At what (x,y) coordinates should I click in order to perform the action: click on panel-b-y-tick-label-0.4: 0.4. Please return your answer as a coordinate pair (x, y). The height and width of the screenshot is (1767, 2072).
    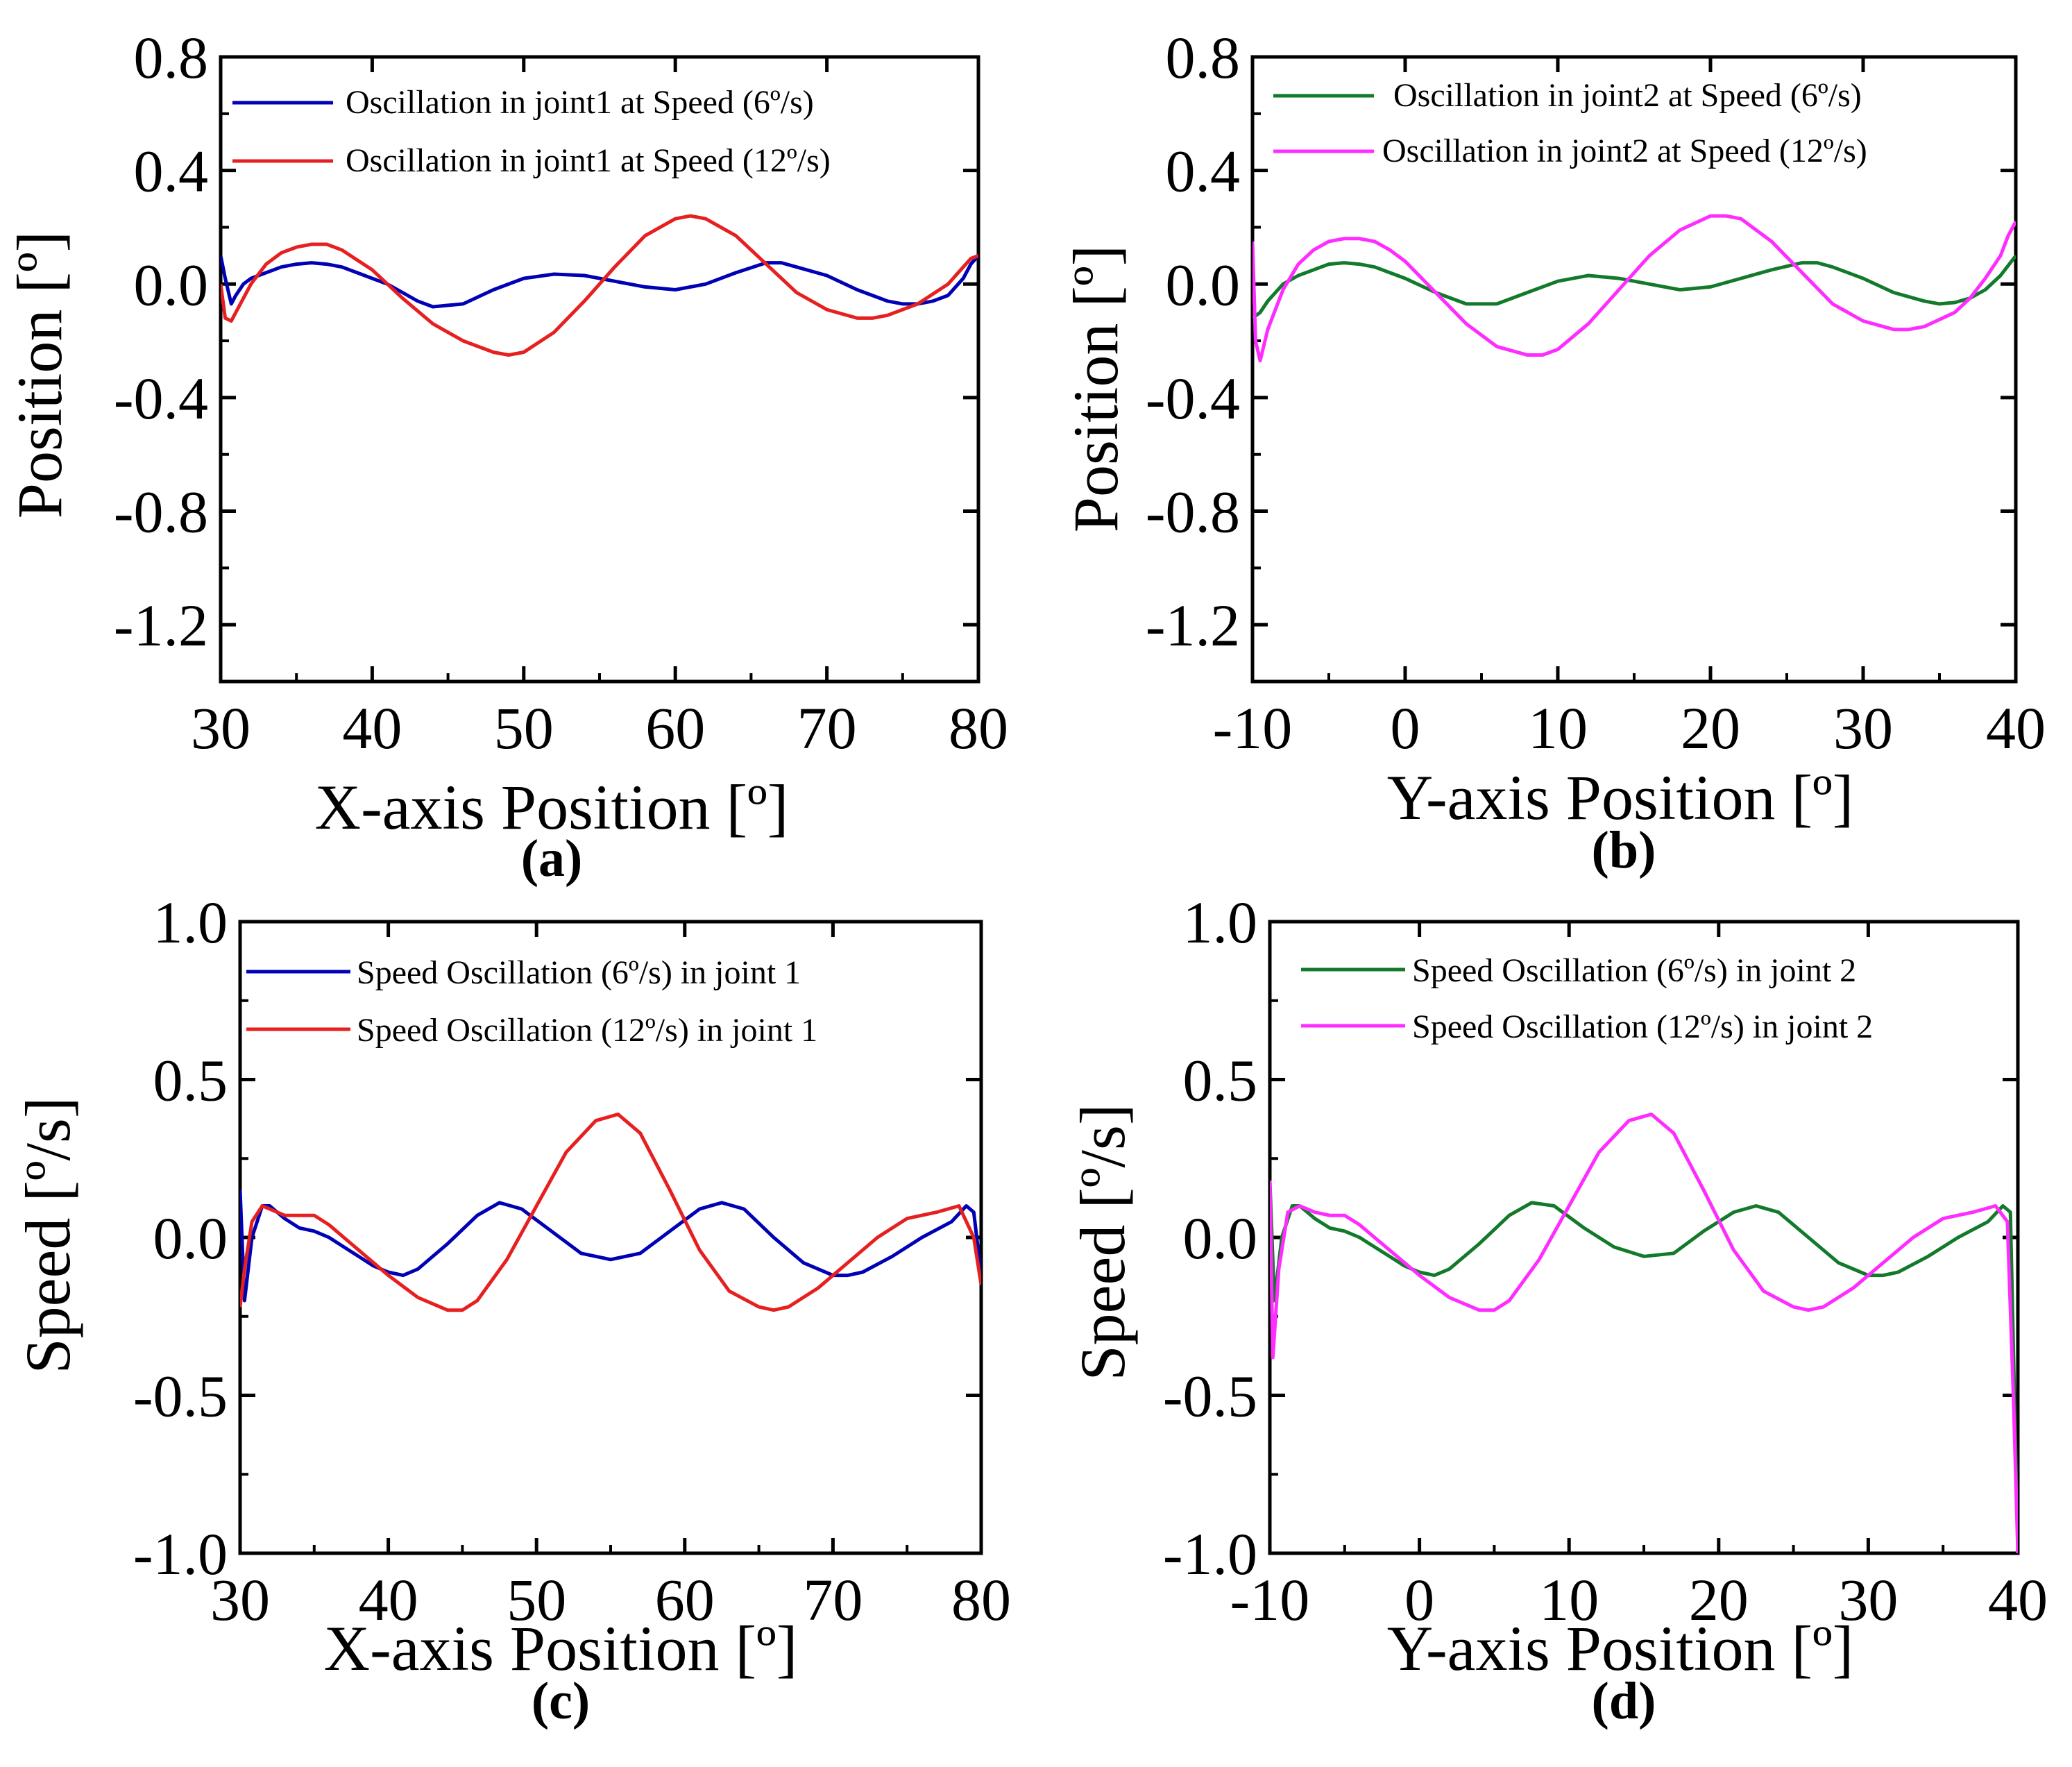
    Looking at the image, I should click on (1203, 171).